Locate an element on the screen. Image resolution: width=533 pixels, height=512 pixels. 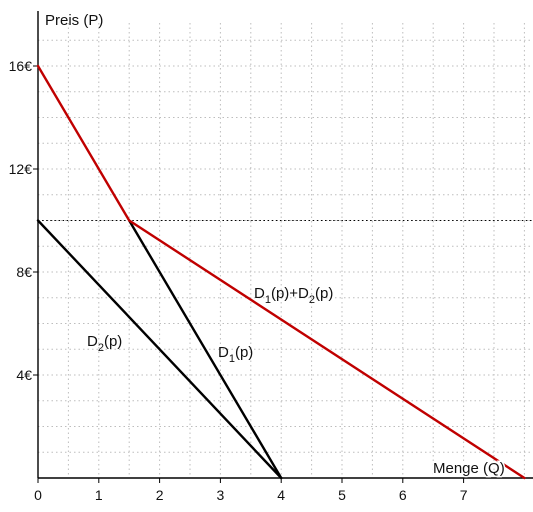
x-tick-label: 1 is located at coordinates (99, 495).